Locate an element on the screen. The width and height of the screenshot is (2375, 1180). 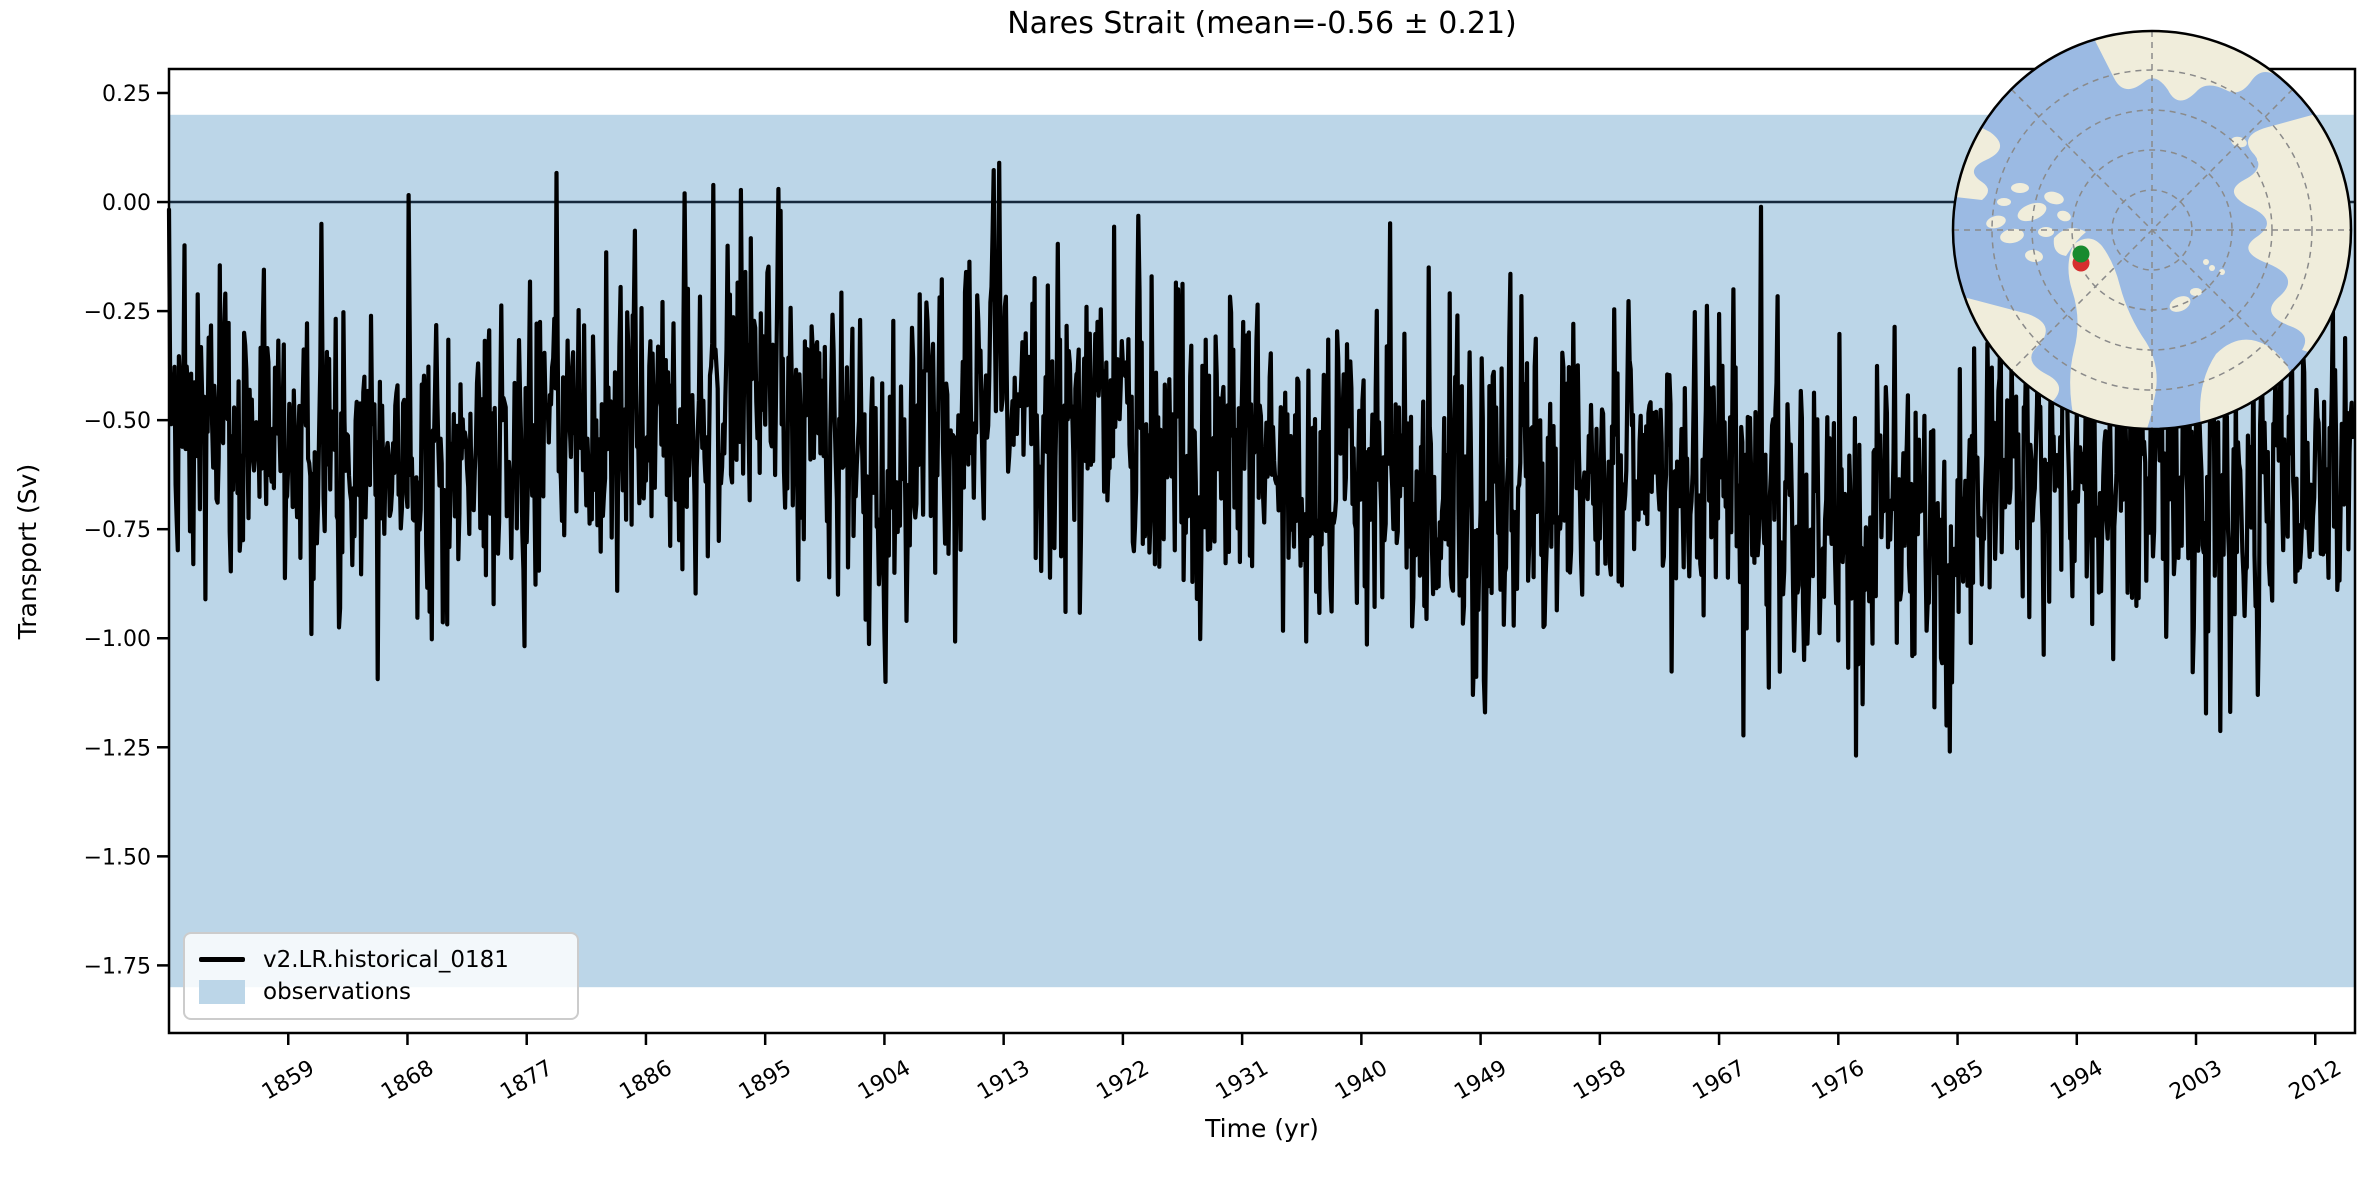
legend: v2.LR.historical_0181 observations is located at coordinates (381, 976).